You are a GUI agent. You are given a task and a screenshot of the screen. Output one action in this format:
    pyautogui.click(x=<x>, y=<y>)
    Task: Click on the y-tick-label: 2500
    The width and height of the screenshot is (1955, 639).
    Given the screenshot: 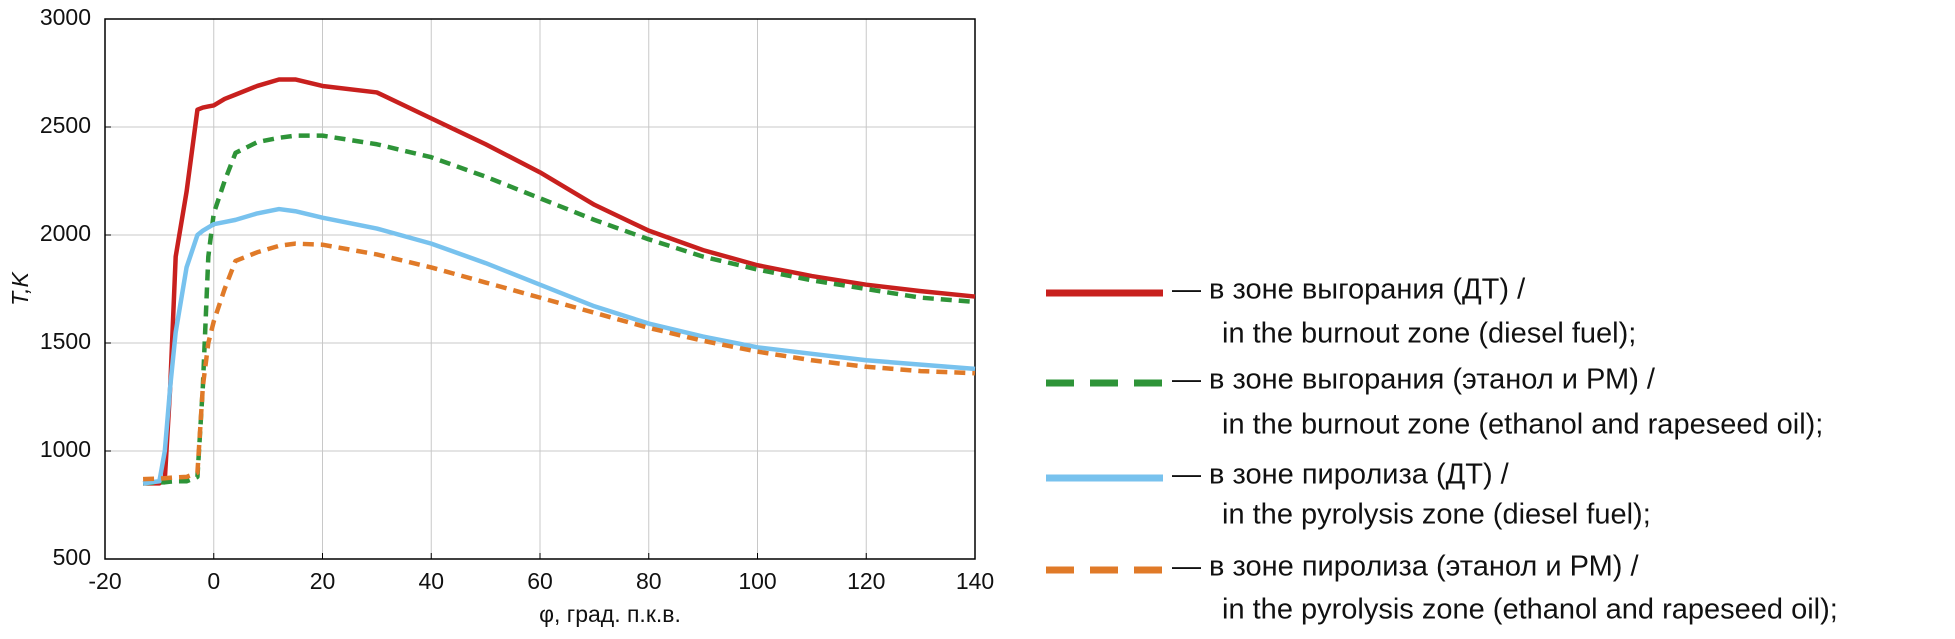 What is the action you would take?
    pyautogui.click(x=65, y=125)
    